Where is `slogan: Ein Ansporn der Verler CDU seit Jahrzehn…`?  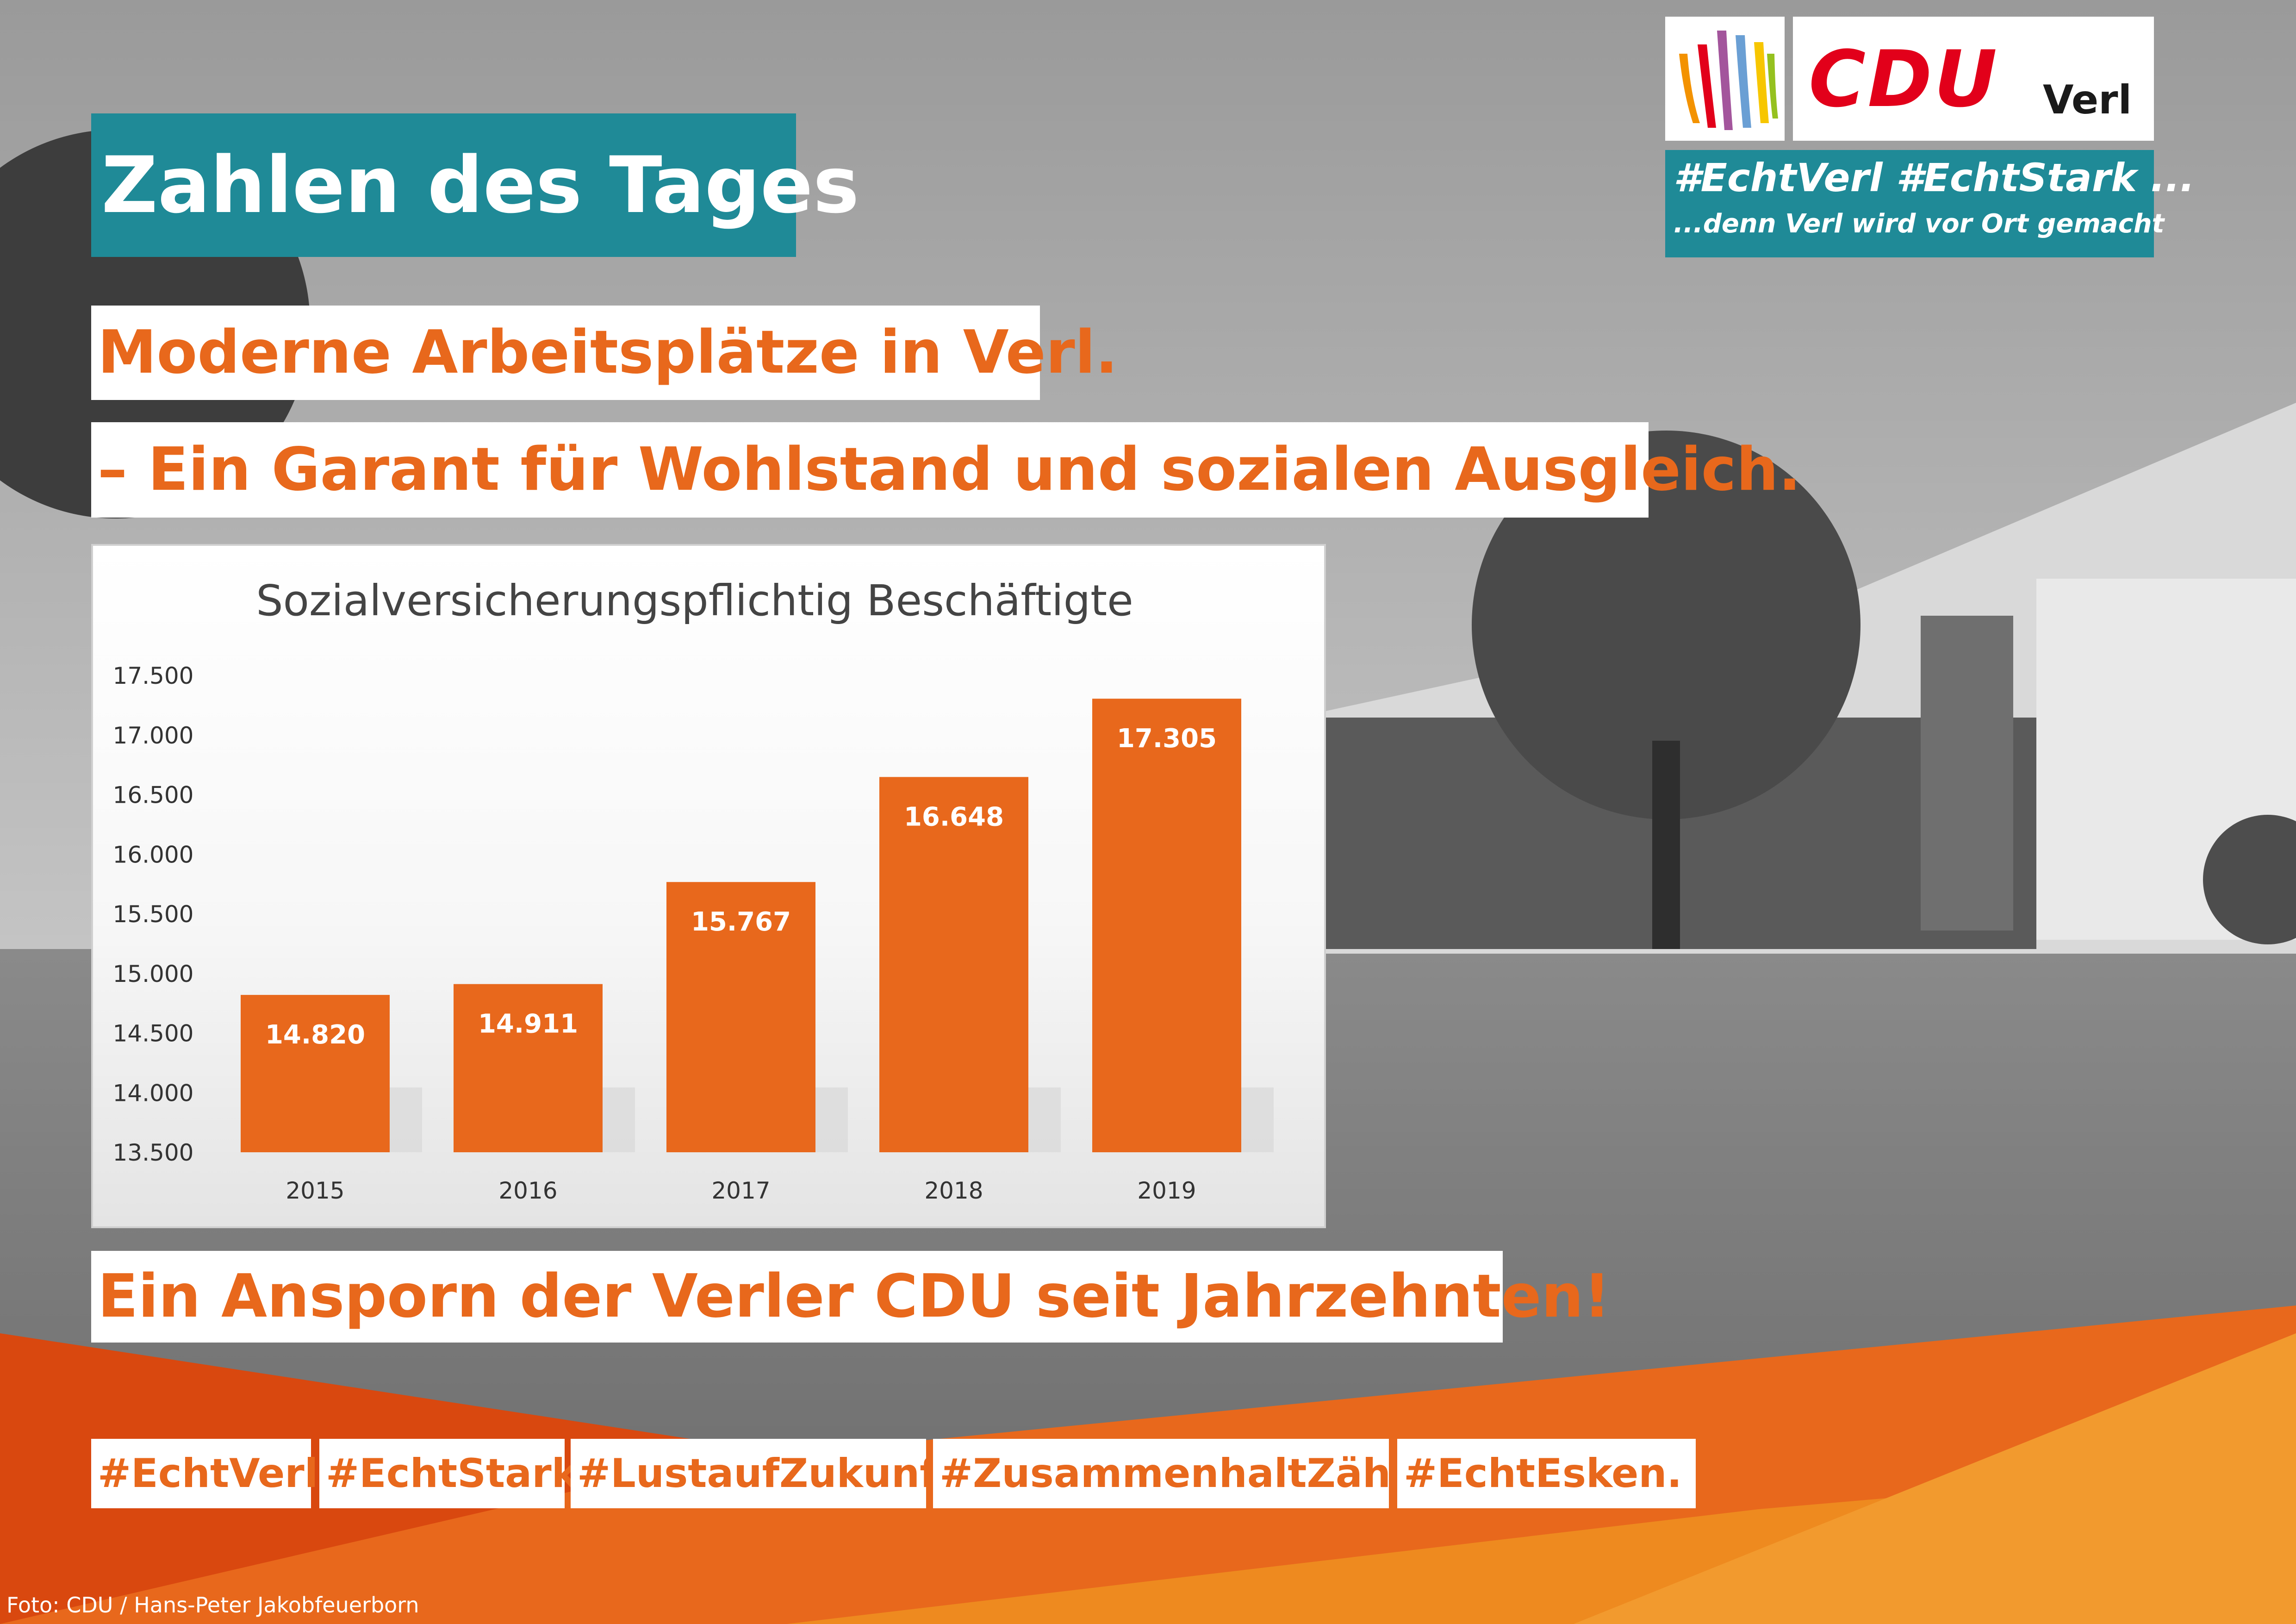
slogan: Ein Ansporn der Verler CDU seit Jahrzehn… is located at coordinates (851, 1297).